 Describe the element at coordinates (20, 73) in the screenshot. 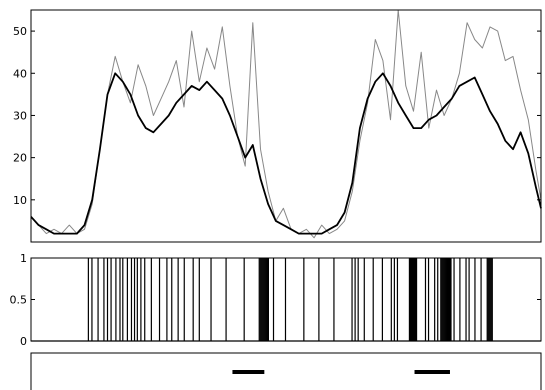

I see `y-tick-label: 40` at that location.